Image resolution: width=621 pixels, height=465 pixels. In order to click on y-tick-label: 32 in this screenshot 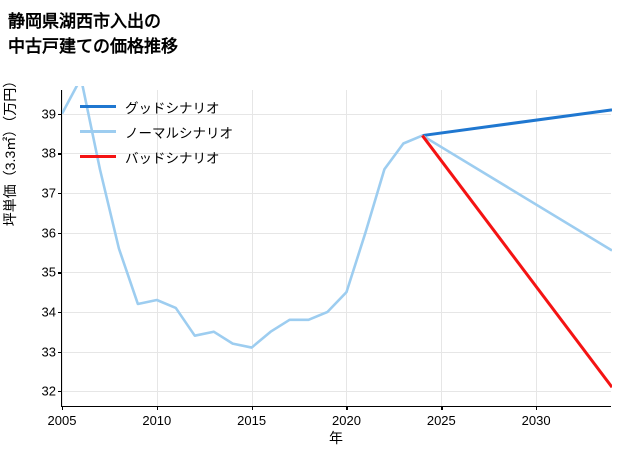, I will do `click(48, 391)`.